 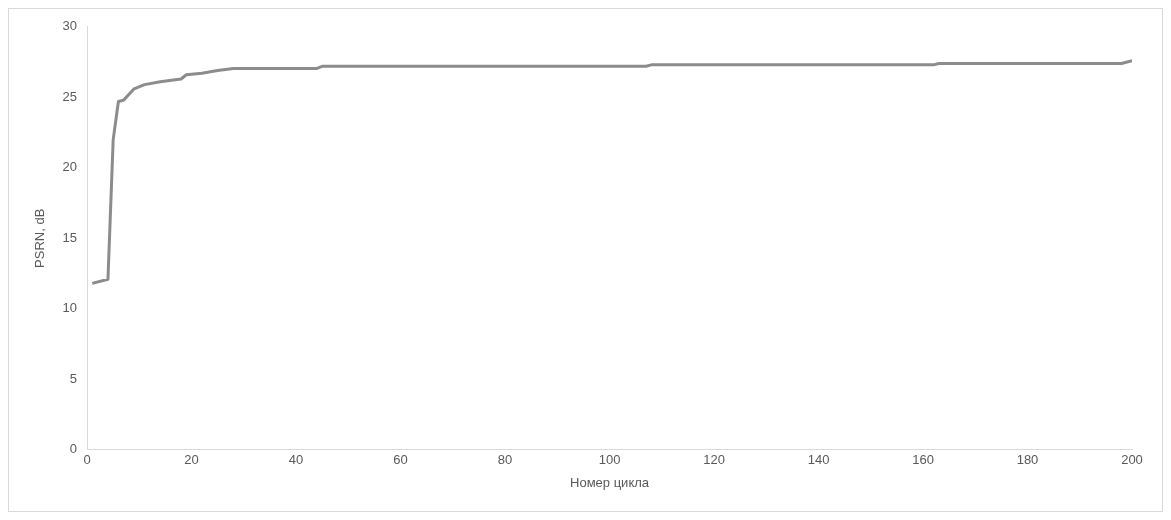 What do you see at coordinates (1132, 460) in the screenshot?
I see `x-tick-label: 200` at bounding box center [1132, 460].